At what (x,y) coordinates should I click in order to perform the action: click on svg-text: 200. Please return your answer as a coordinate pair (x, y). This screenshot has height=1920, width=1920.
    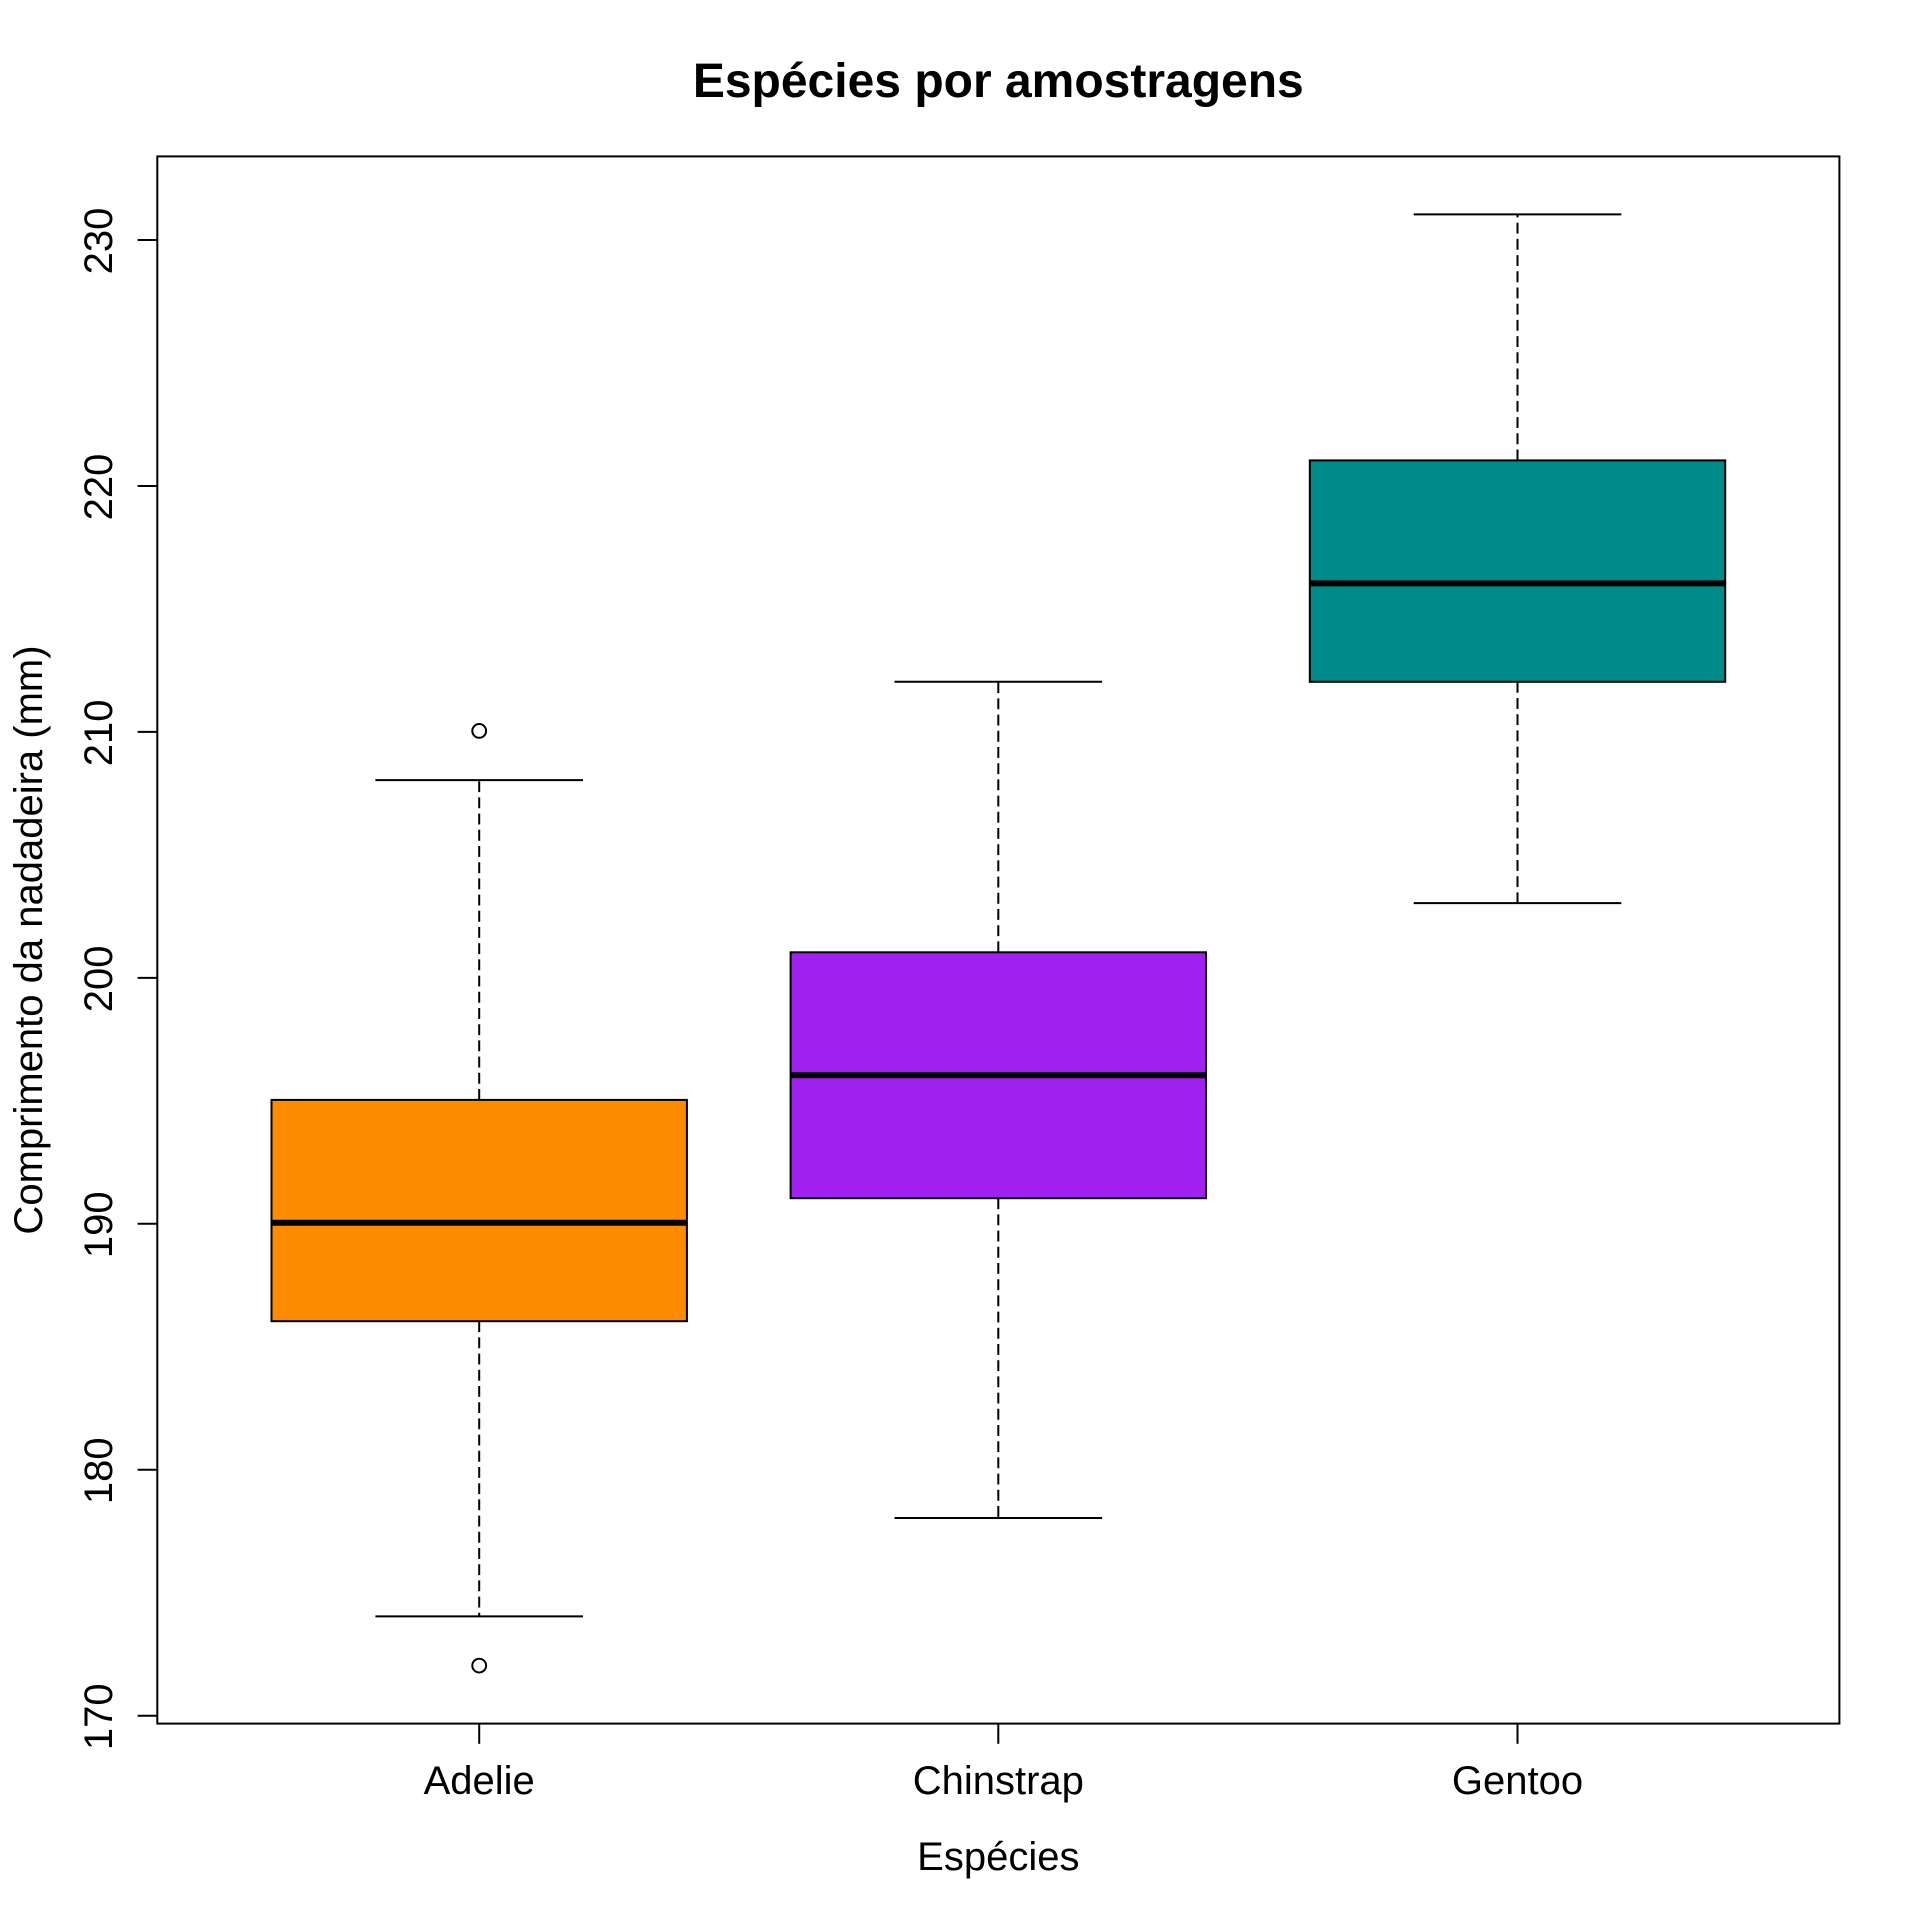
    Looking at the image, I should click on (99, 979).